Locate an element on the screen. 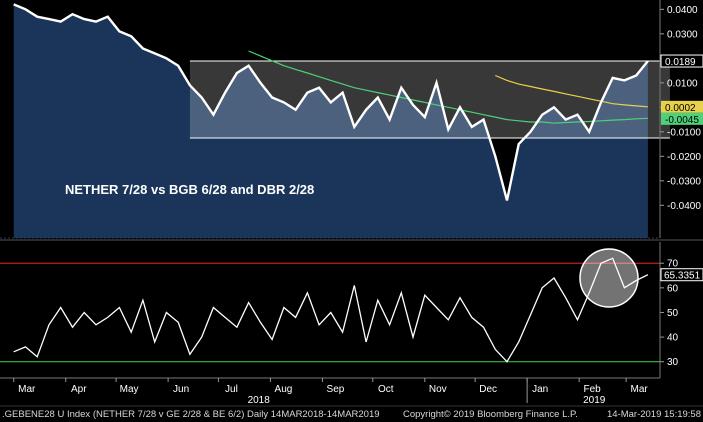 Image resolution: width=703 pixels, height=422 pixels. y-tick-label: -0.0400 is located at coordinates (684, 206).